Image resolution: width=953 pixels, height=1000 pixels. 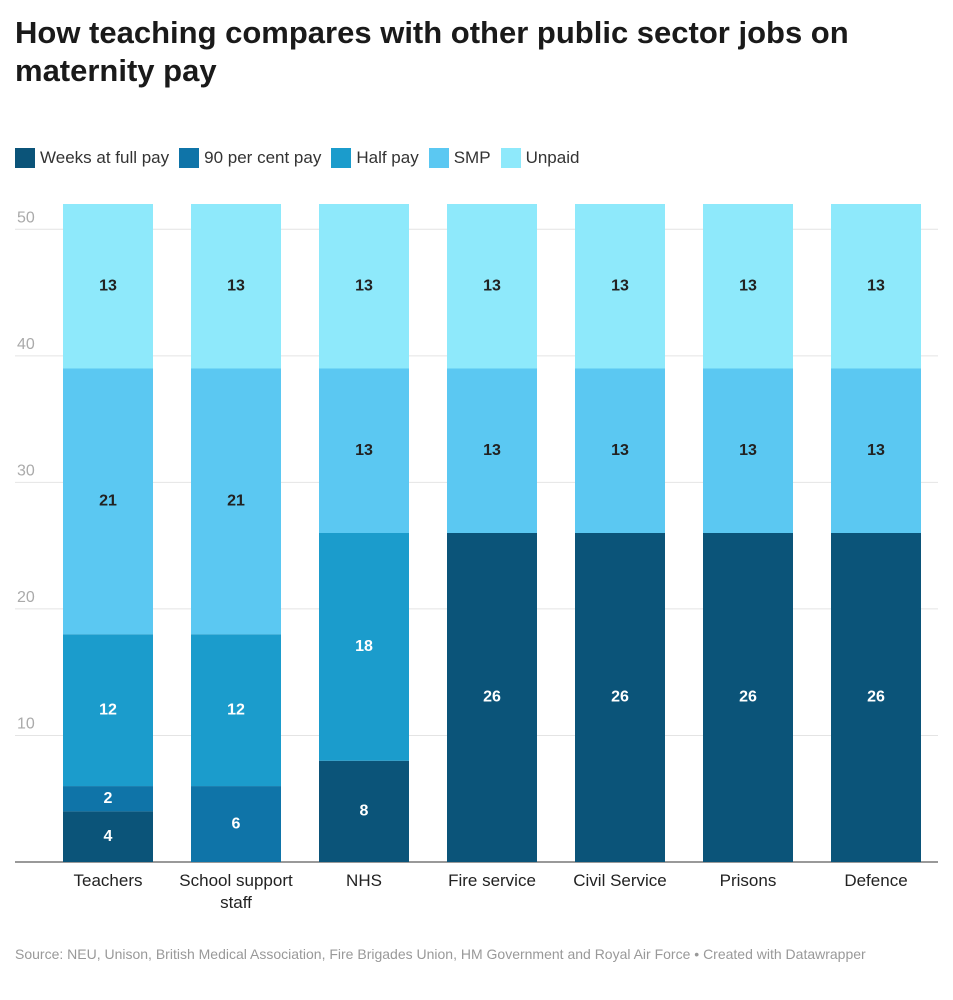 I want to click on legend-label: Unpaid, so click(x=552, y=157).